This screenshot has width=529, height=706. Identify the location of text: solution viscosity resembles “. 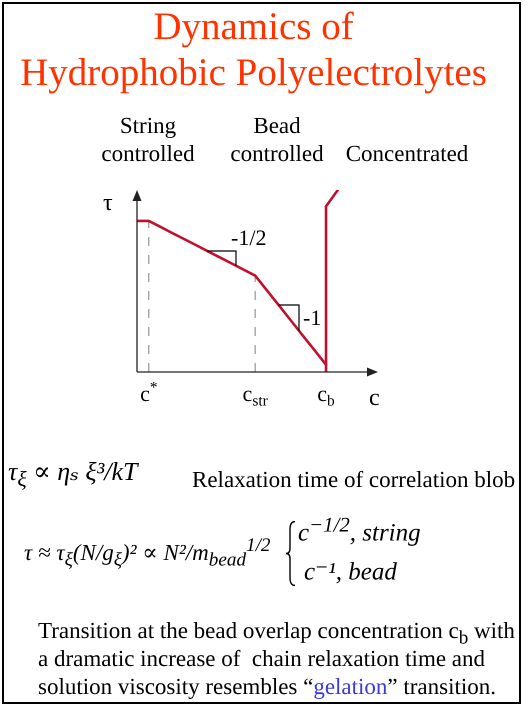
(176, 687).